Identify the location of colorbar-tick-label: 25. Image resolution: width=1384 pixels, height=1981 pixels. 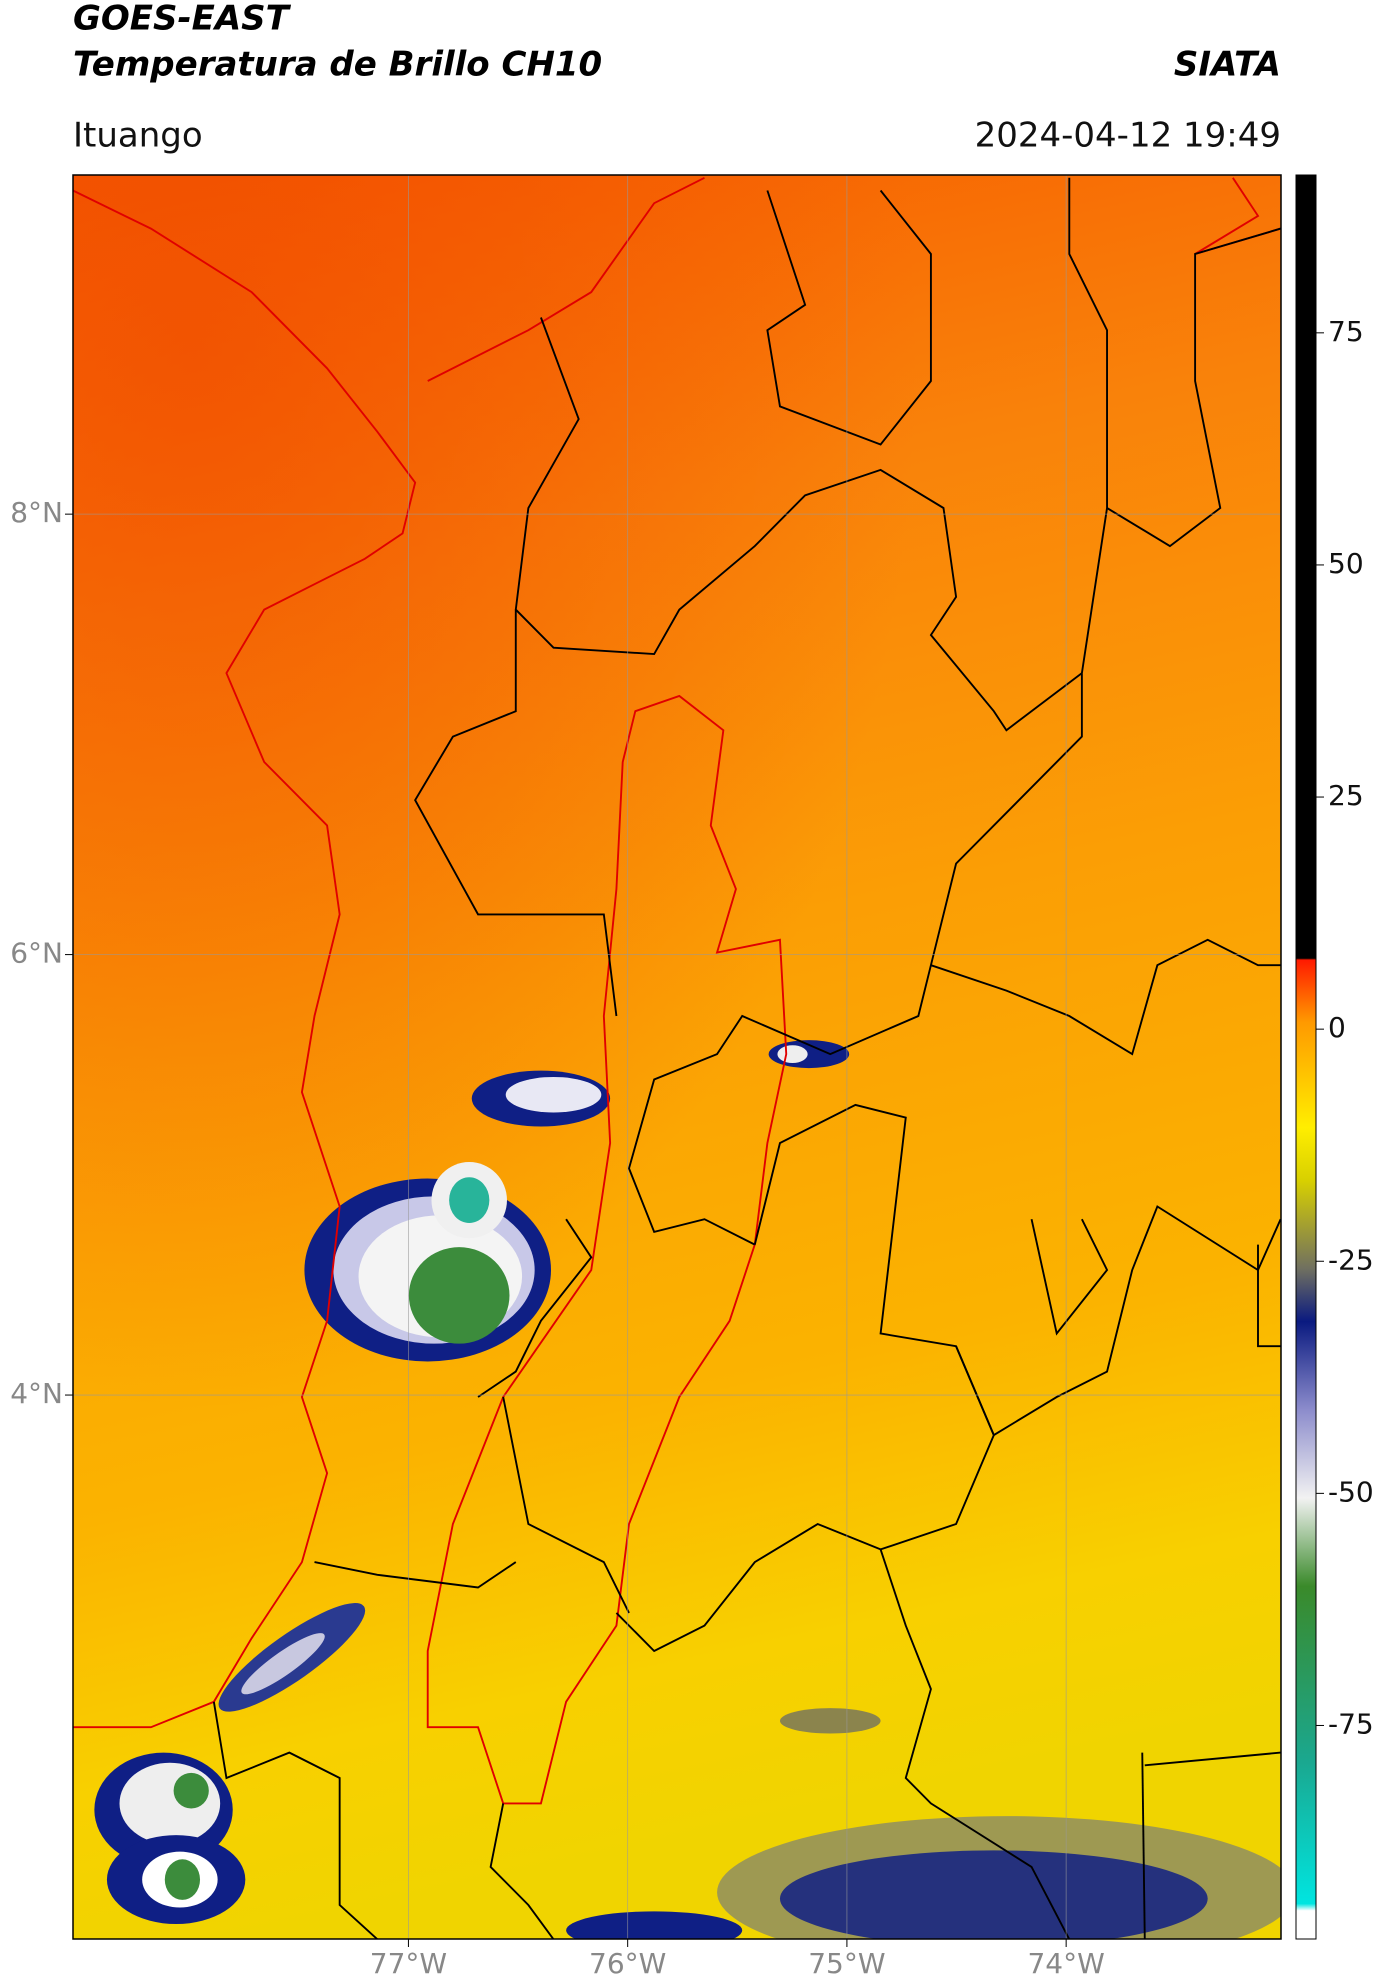
(1346, 795).